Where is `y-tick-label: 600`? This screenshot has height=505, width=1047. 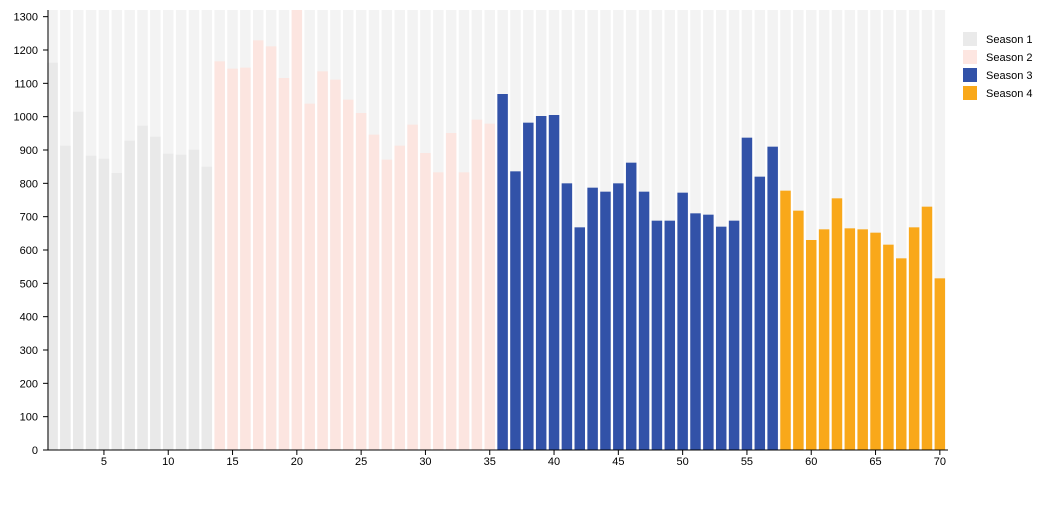 y-tick-label: 600 is located at coordinates (29, 251).